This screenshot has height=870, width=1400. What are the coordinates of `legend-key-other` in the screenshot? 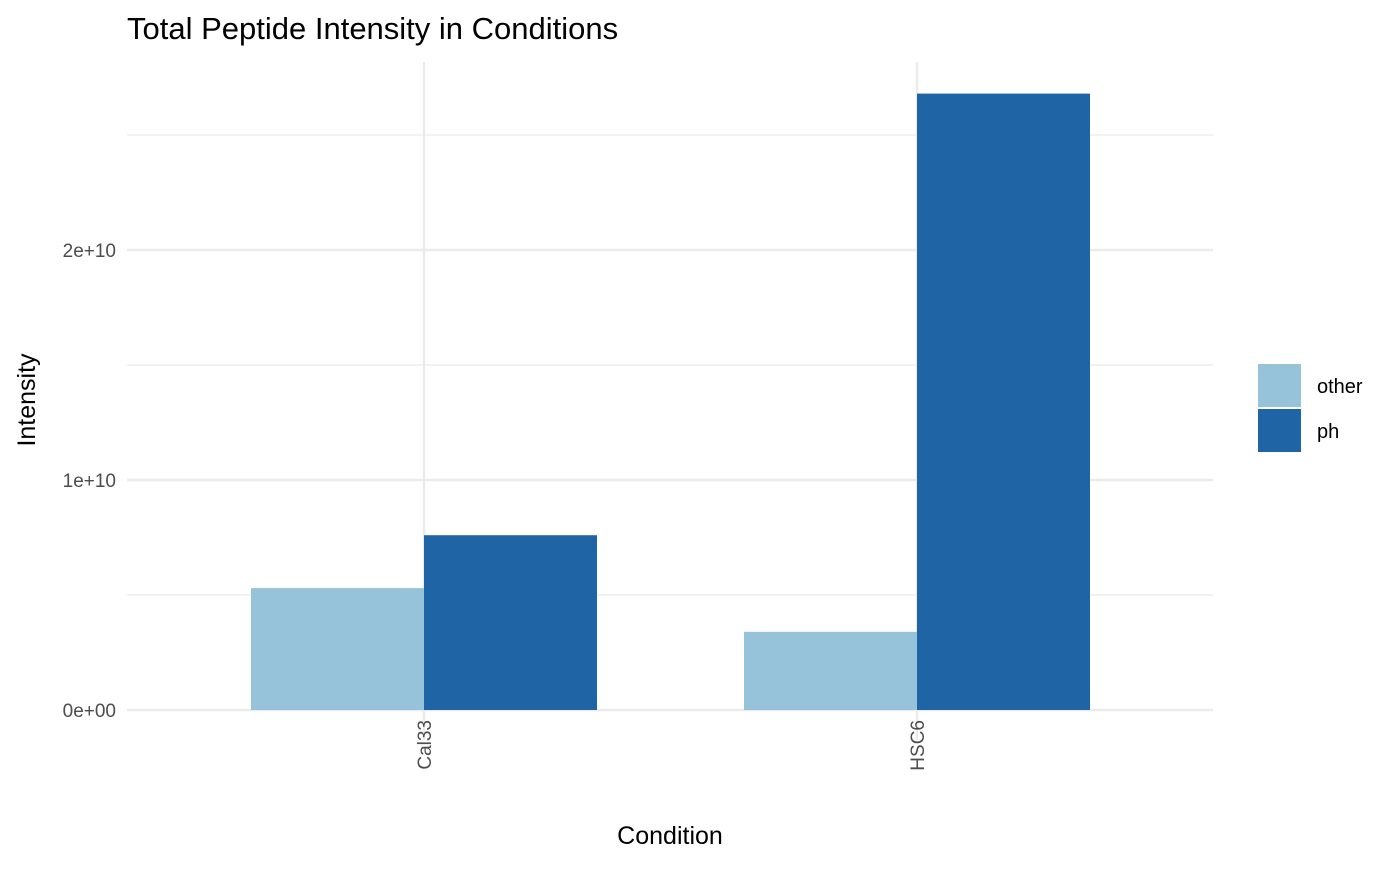 It's located at (1279, 385).